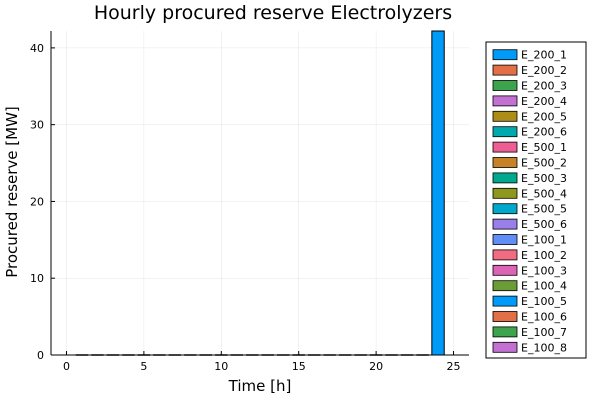  Describe the element at coordinates (544, 101) in the screenshot. I see `legend-label-E_200_4: E_200_4` at that location.